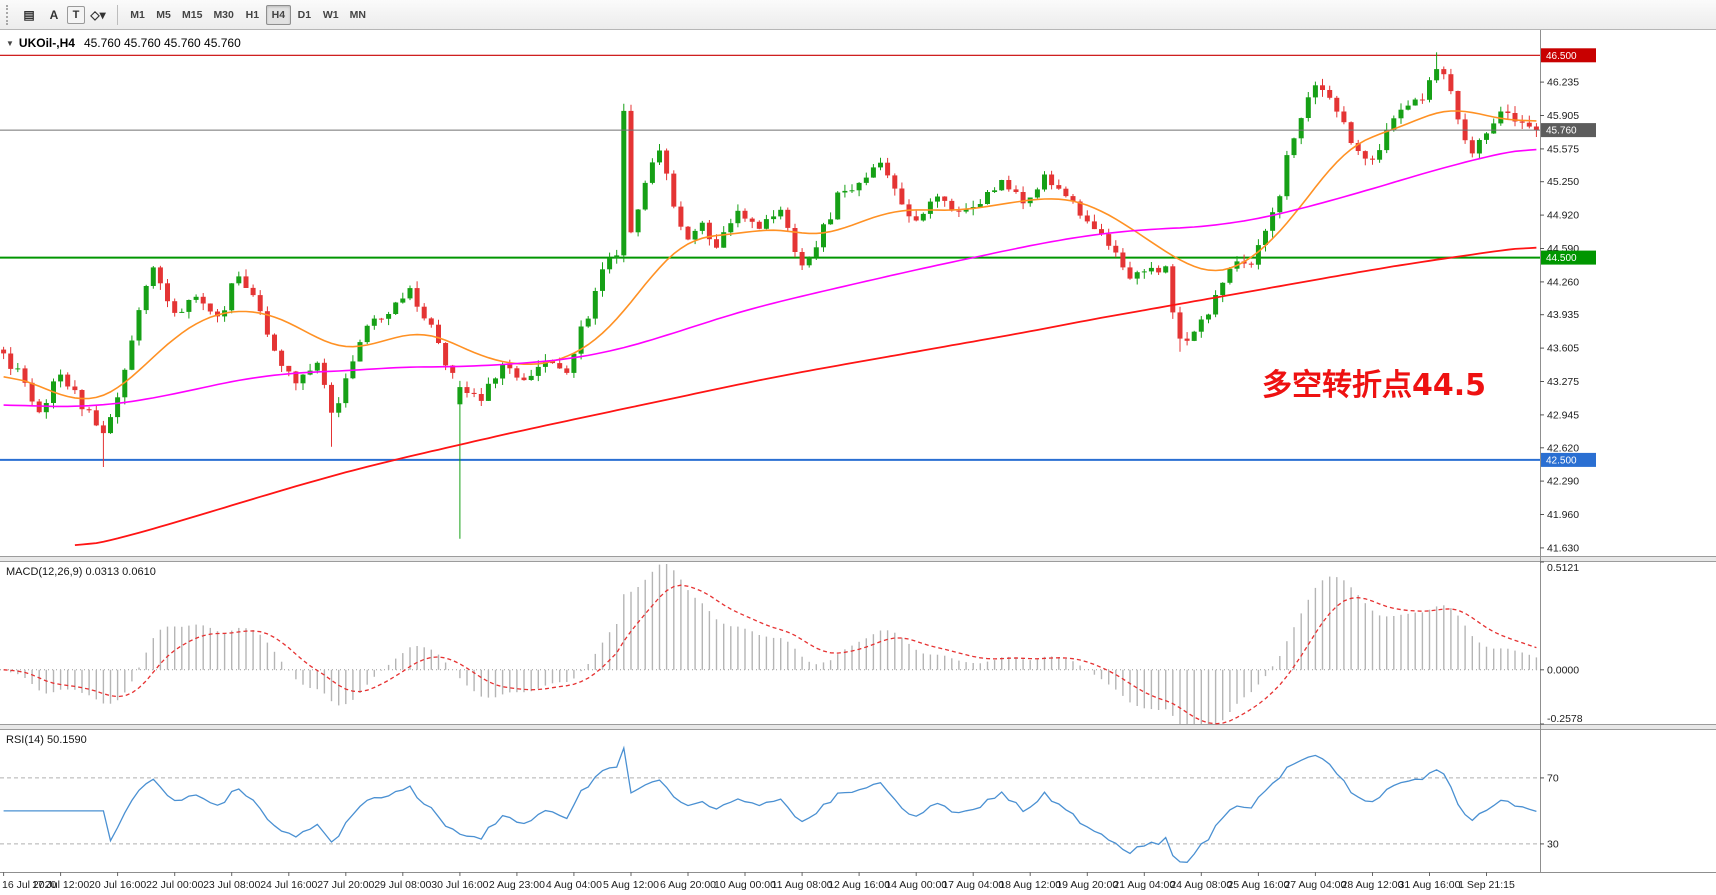 The width and height of the screenshot is (1716, 895). Describe the element at coordinates (1563, 382) in the screenshot. I see `price-tick-label: 43.275` at that location.